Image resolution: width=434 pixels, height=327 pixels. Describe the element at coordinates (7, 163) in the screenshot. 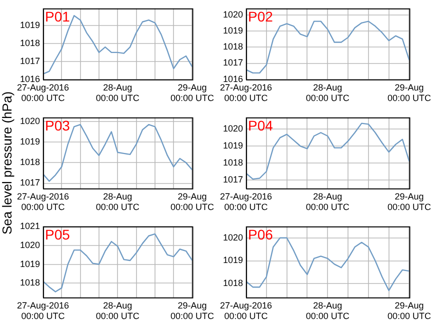

I see `y-axis-title: Sea level pressure (hPa)` at that location.